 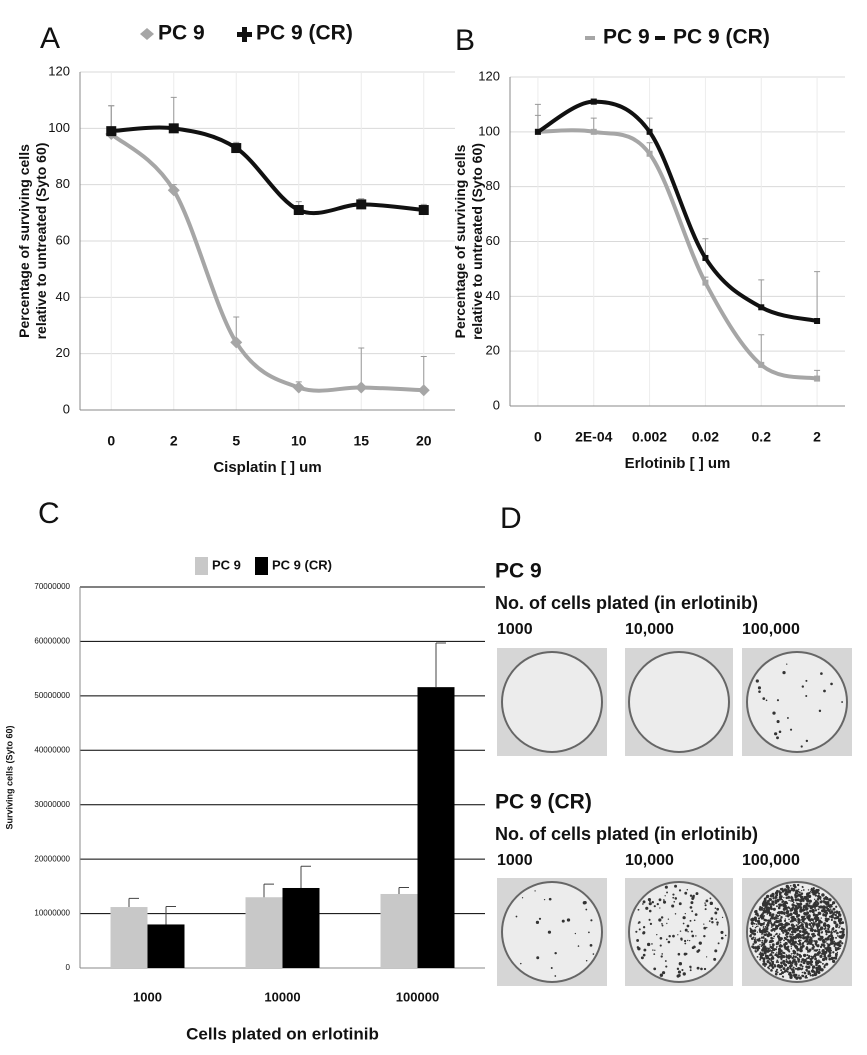 What do you see at coordinates (543, 802) in the screenshot?
I see `group-title: PC 9 (CR)` at bounding box center [543, 802].